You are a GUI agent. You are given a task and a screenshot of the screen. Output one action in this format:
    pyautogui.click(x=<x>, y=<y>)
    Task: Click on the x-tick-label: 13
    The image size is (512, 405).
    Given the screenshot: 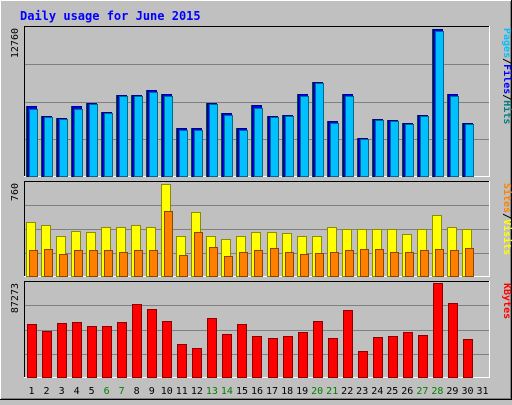 What is the action you would take?
    pyautogui.click(x=212, y=391)
    